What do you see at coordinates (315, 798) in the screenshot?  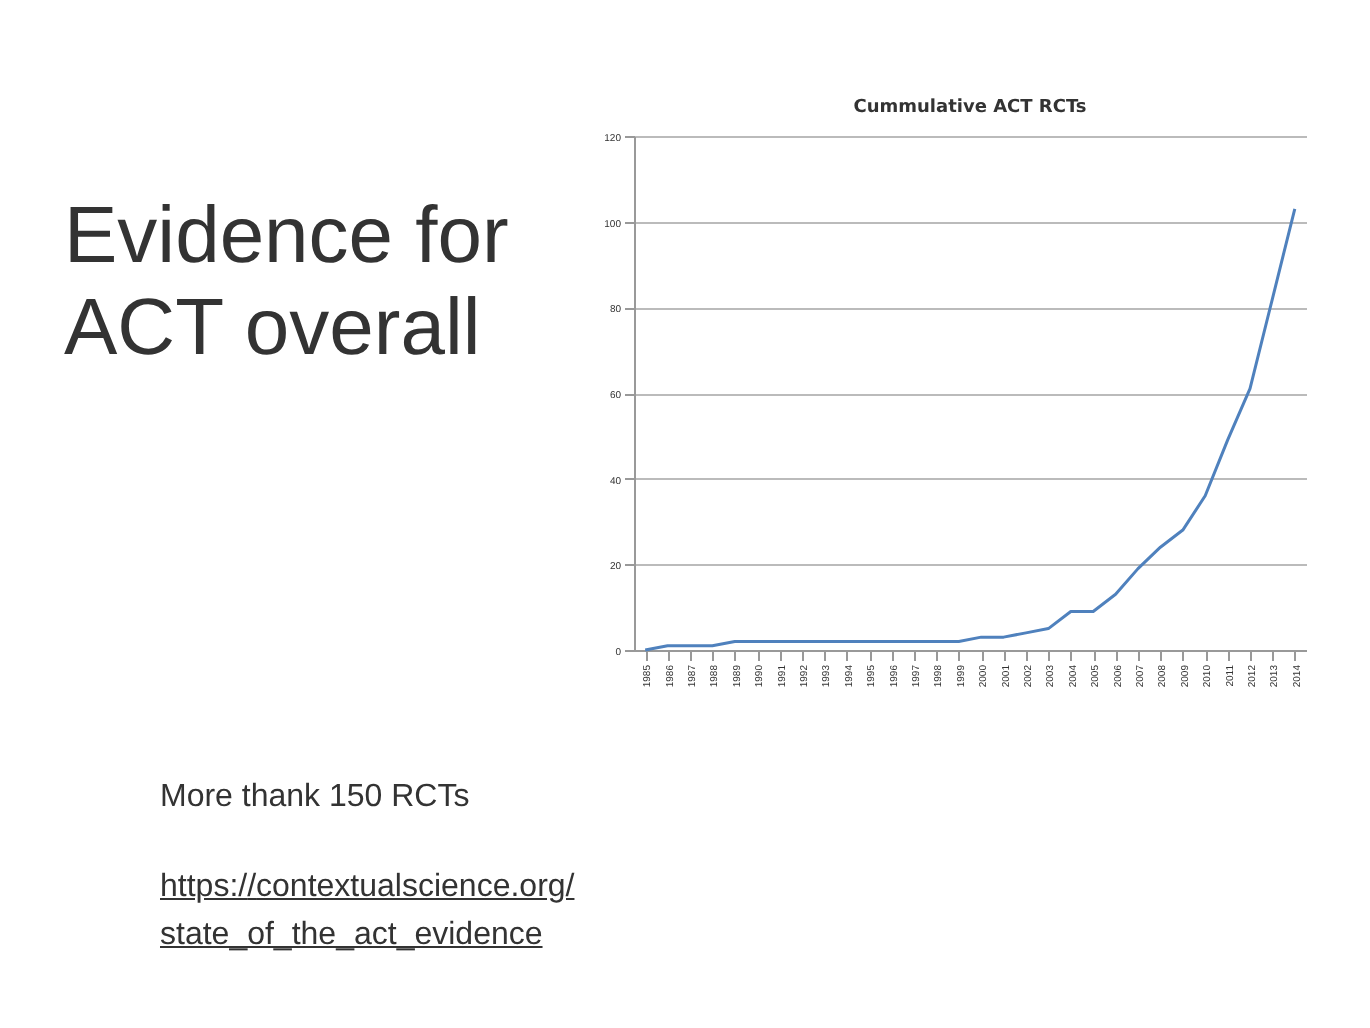 I see `text: More thank 150 RCTs` at bounding box center [315, 798].